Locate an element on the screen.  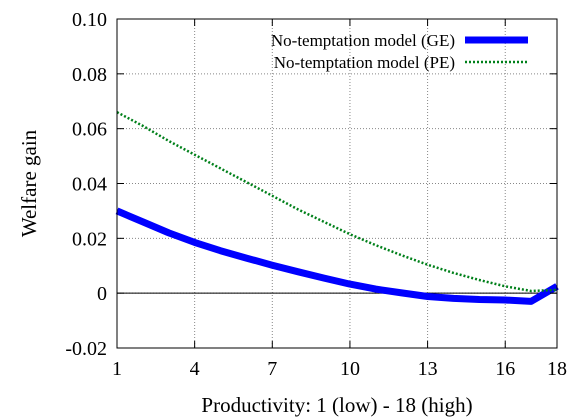
x-tick-label: 4 is located at coordinates (195, 369).